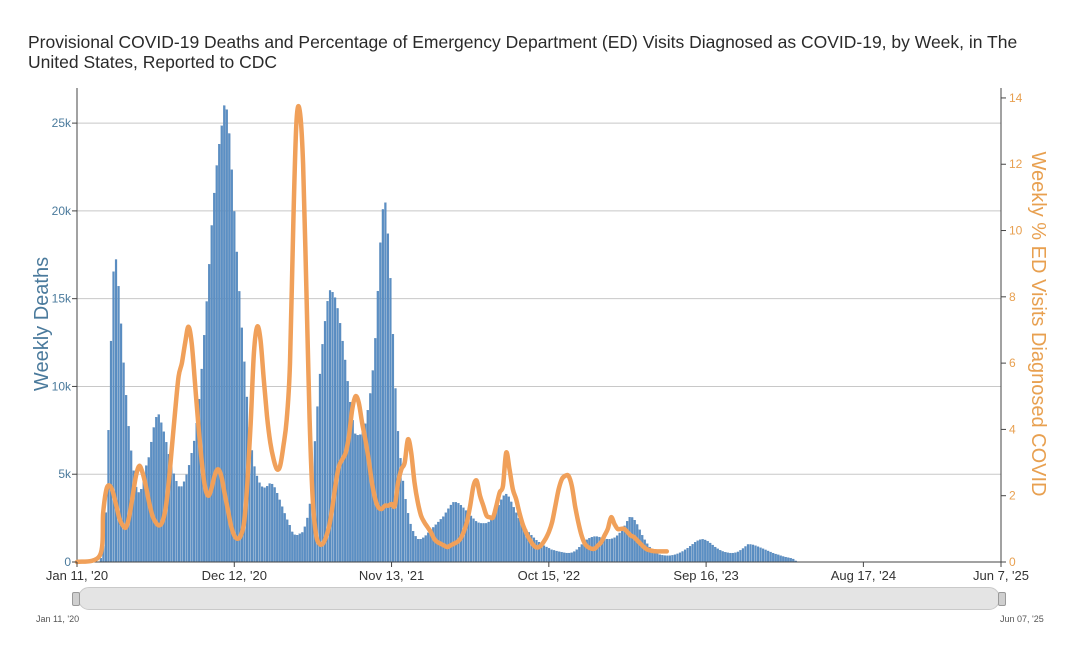 The width and height of the screenshot is (1079, 659). I want to click on x-tick-label: Sep 16, '23, so click(705, 575).